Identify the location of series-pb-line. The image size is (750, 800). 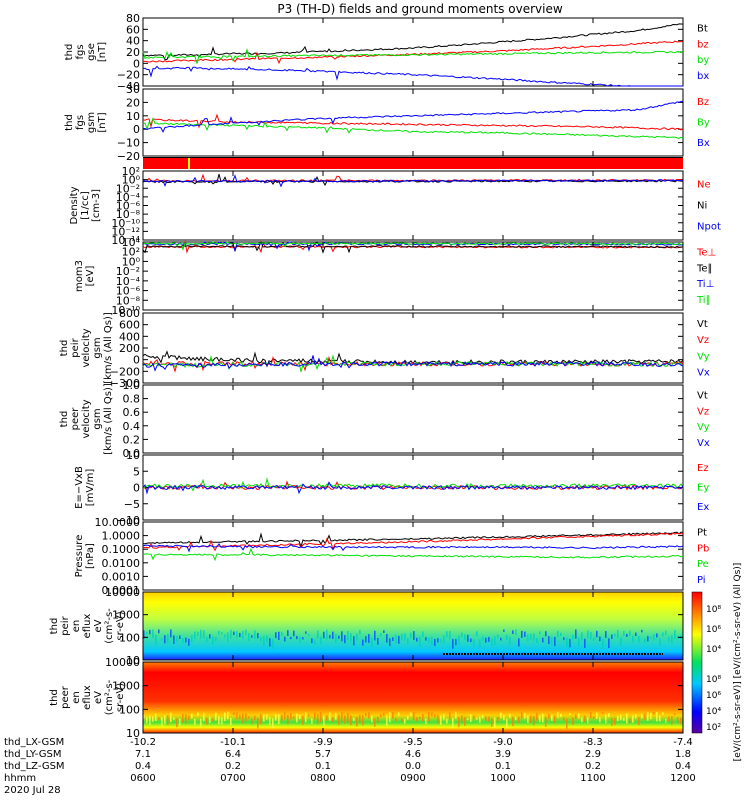
(413, 542).